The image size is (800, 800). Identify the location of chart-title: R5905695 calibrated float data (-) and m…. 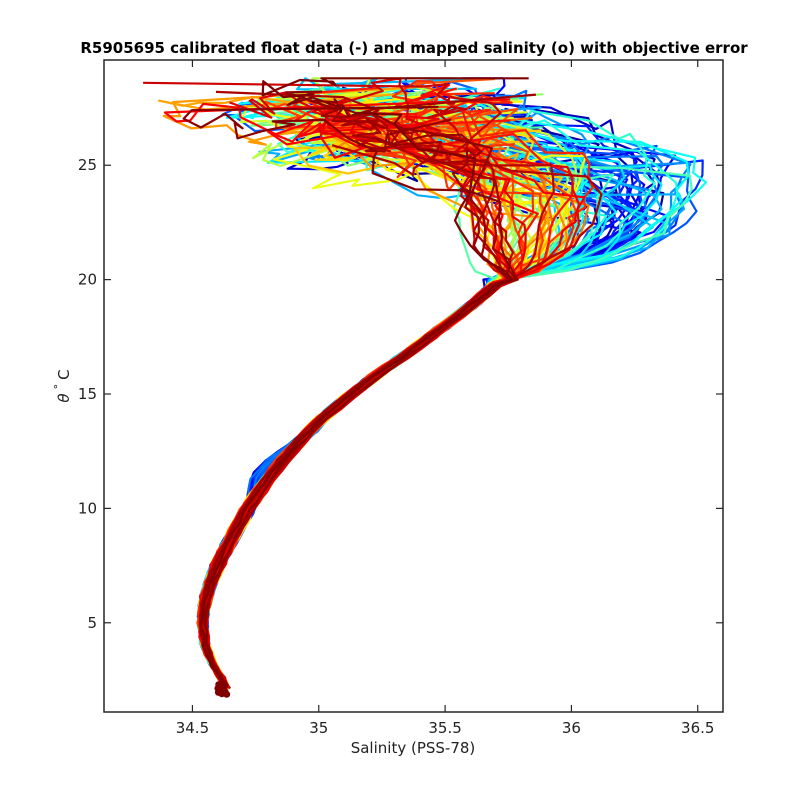
(414, 48).